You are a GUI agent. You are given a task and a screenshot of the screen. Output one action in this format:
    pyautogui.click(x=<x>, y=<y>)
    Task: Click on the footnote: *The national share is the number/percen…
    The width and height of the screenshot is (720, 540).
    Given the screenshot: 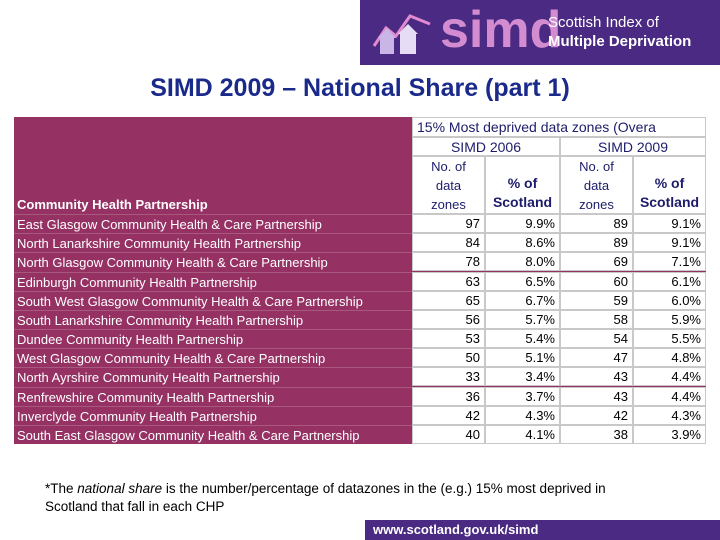 What is the action you would take?
    pyautogui.click(x=345, y=498)
    